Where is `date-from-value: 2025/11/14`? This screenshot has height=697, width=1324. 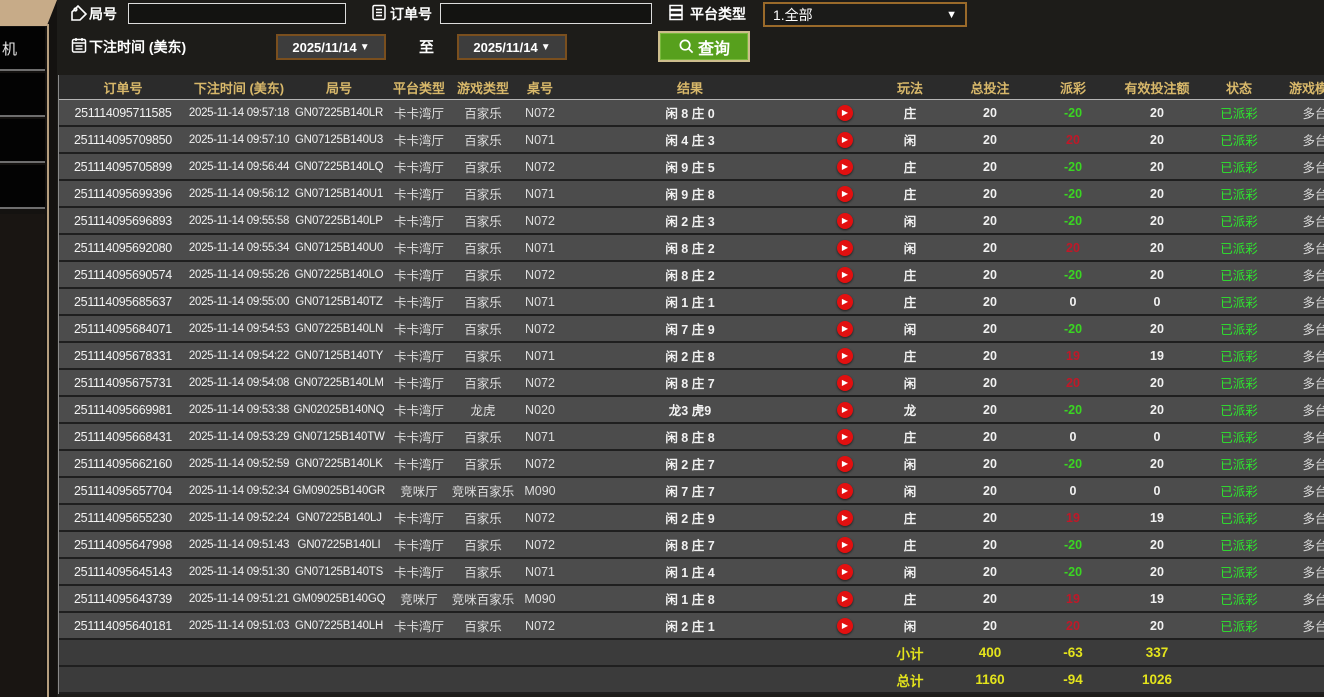
date-from-value: 2025/11/14 is located at coordinates (324, 47).